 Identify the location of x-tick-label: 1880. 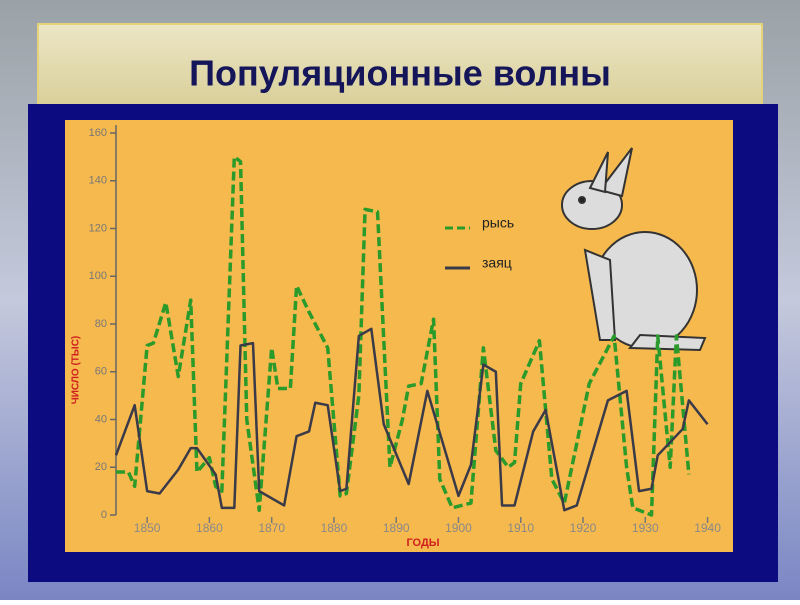
(334, 528).